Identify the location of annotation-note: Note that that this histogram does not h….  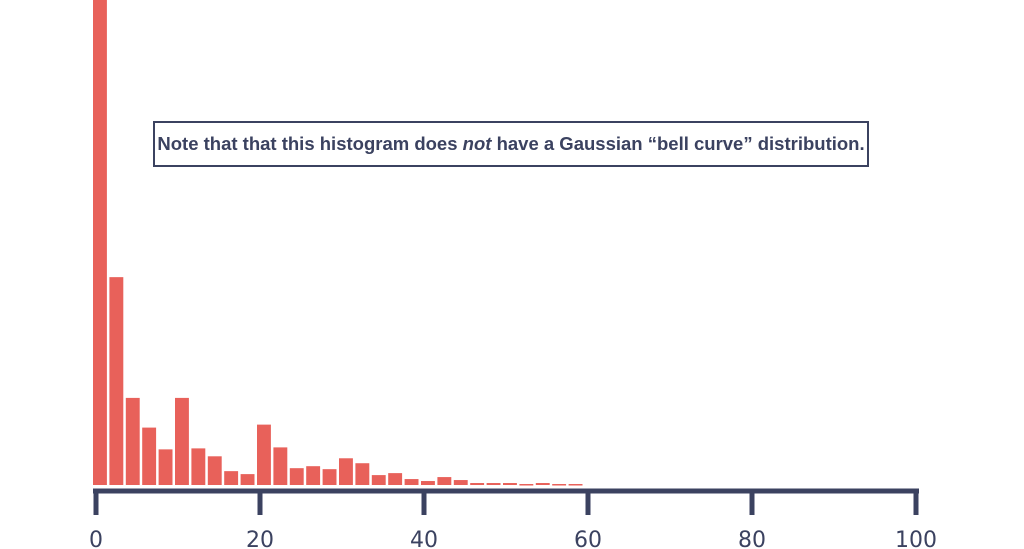
(511, 144).